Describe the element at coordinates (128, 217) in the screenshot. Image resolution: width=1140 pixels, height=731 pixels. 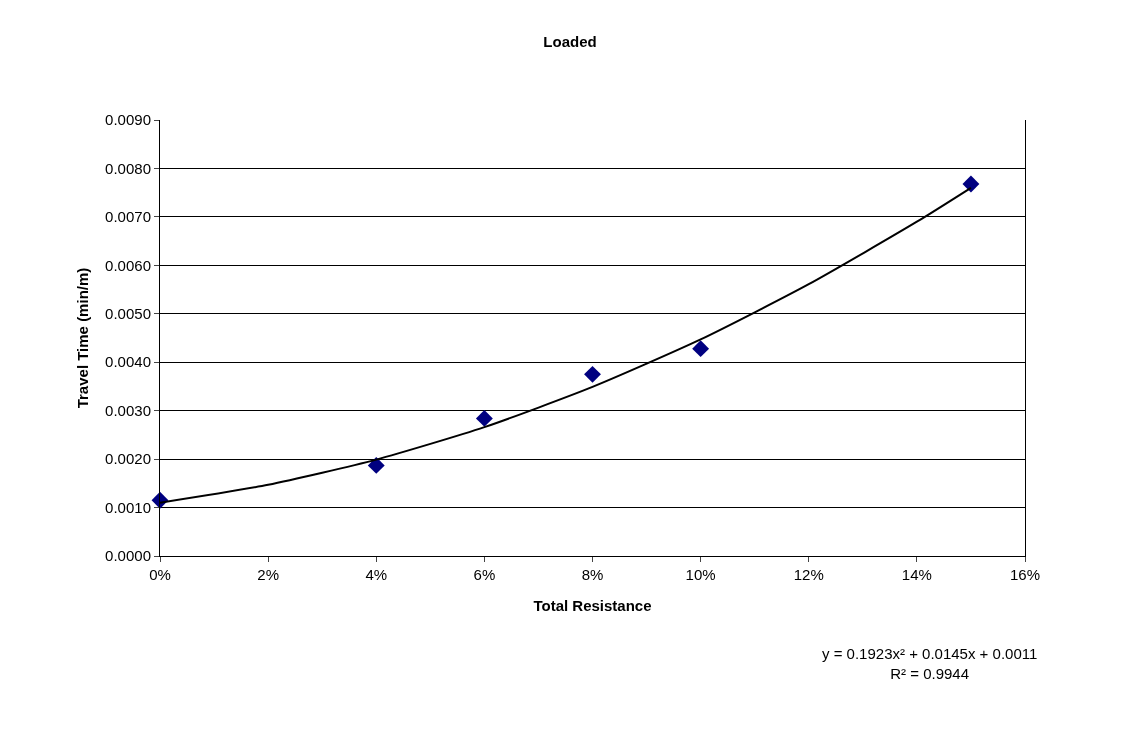
I see `y-tick-label: 0.0070` at that location.